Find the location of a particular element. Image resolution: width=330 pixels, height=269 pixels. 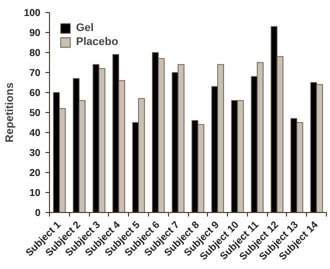

y-tick-label: 80 is located at coordinates (35, 53).